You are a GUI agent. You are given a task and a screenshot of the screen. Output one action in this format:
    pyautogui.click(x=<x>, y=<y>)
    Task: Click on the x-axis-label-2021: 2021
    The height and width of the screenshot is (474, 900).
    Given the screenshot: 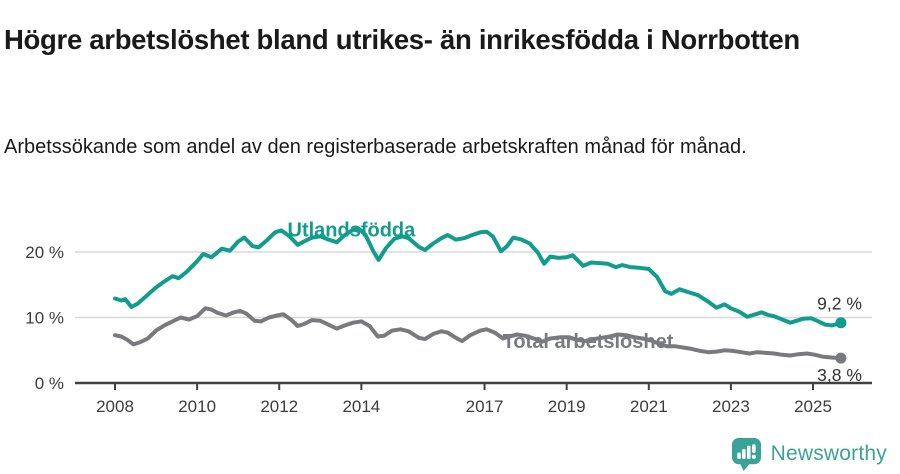 What is the action you would take?
    pyautogui.click(x=649, y=406)
    